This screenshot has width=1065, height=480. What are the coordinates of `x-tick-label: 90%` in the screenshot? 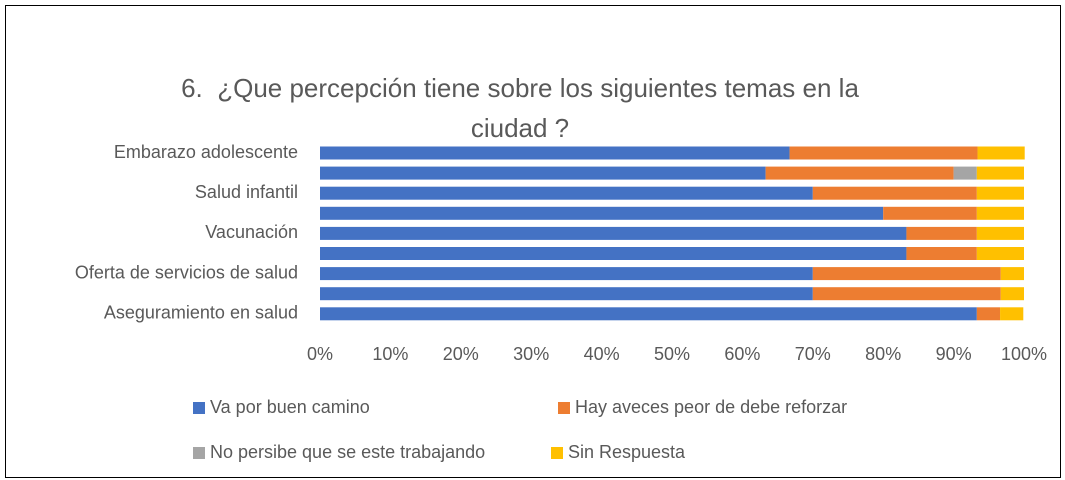 It's located at (954, 354).